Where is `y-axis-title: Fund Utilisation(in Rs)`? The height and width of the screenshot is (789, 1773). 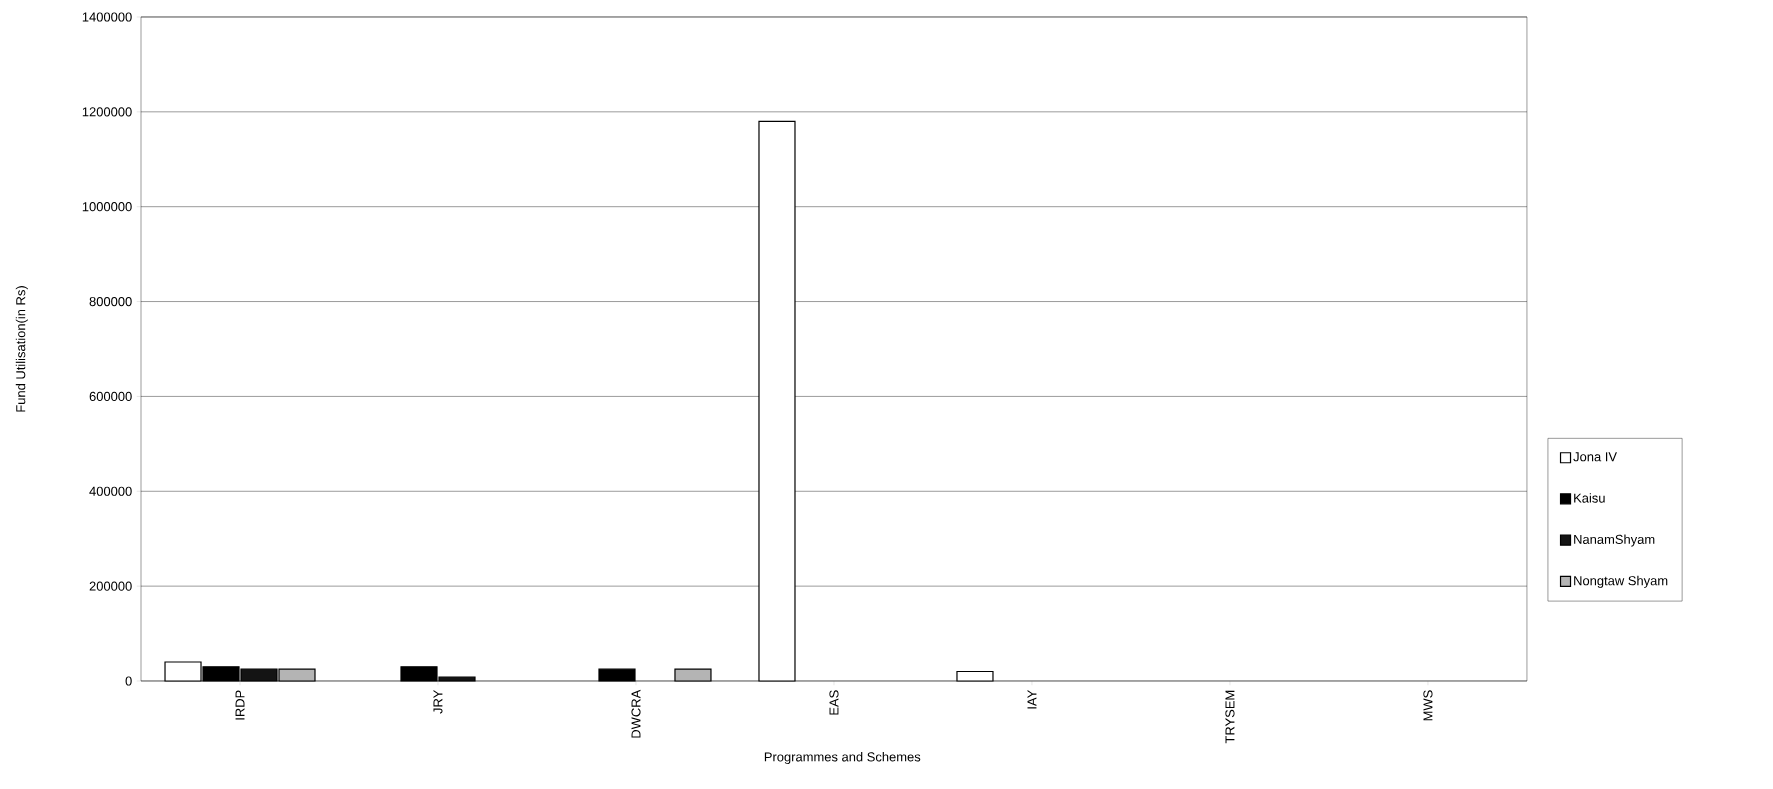
y-axis-title: Fund Utilisation(in Rs) is located at coordinates (21, 349).